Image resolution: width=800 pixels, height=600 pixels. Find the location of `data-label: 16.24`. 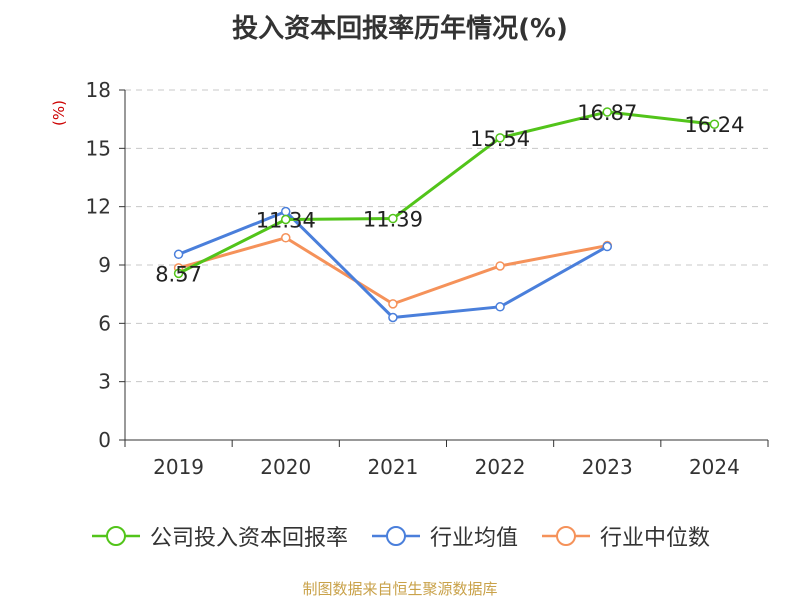

data-label: 16.24 is located at coordinates (714, 125).